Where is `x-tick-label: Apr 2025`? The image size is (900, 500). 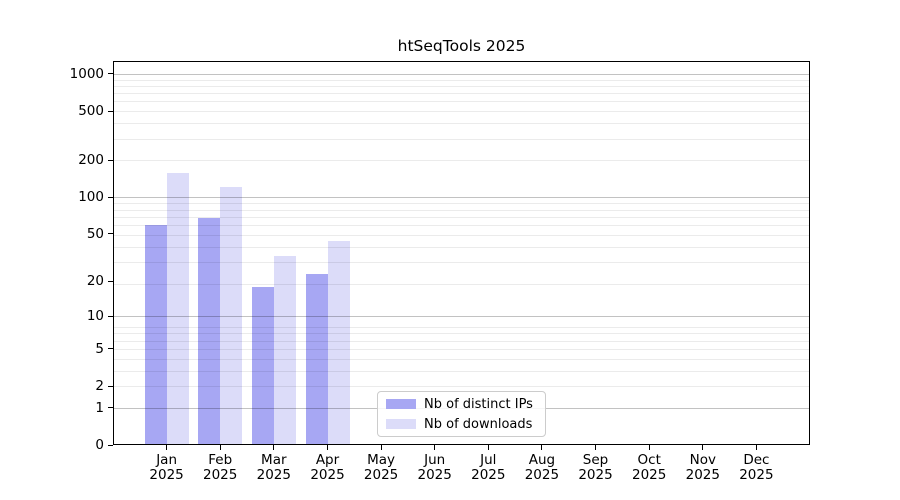 x-tick-label: Apr 2025 is located at coordinates (328, 468).